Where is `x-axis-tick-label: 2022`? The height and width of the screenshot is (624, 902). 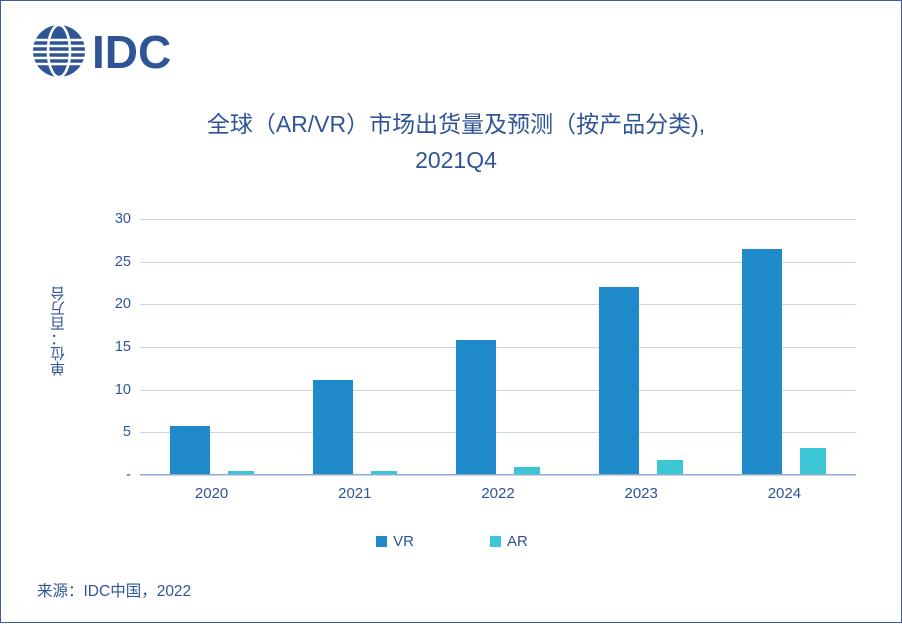 x-axis-tick-label: 2022 is located at coordinates (498, 493).